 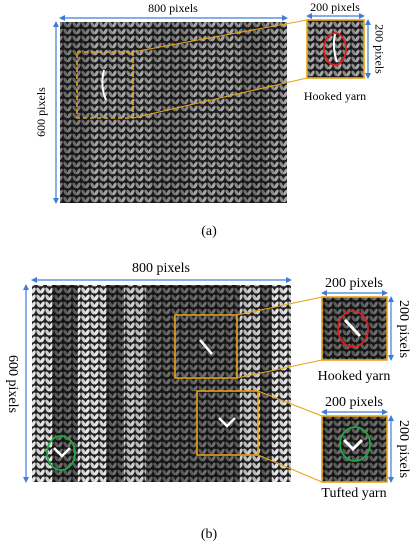 What do you see at coordinates (335, 49) in the screenshot?
I see `crop-image` at bounding box center [335, 49].